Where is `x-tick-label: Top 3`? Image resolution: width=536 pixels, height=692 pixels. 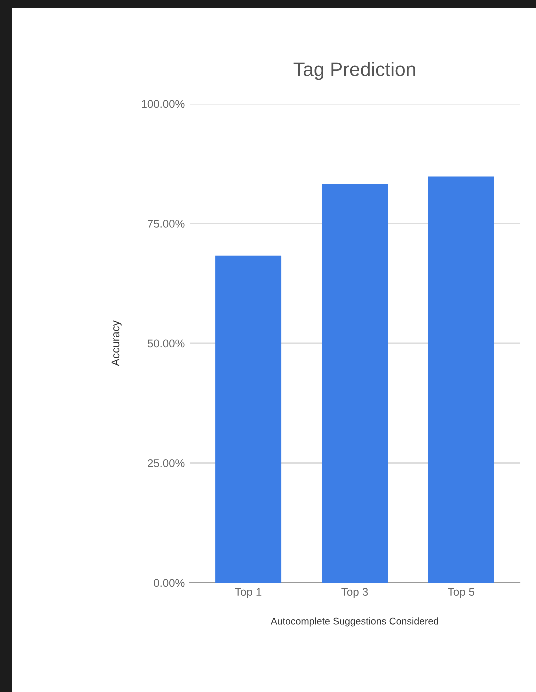 x-tick-label: Top 3 is located at coordinates (355, 593).